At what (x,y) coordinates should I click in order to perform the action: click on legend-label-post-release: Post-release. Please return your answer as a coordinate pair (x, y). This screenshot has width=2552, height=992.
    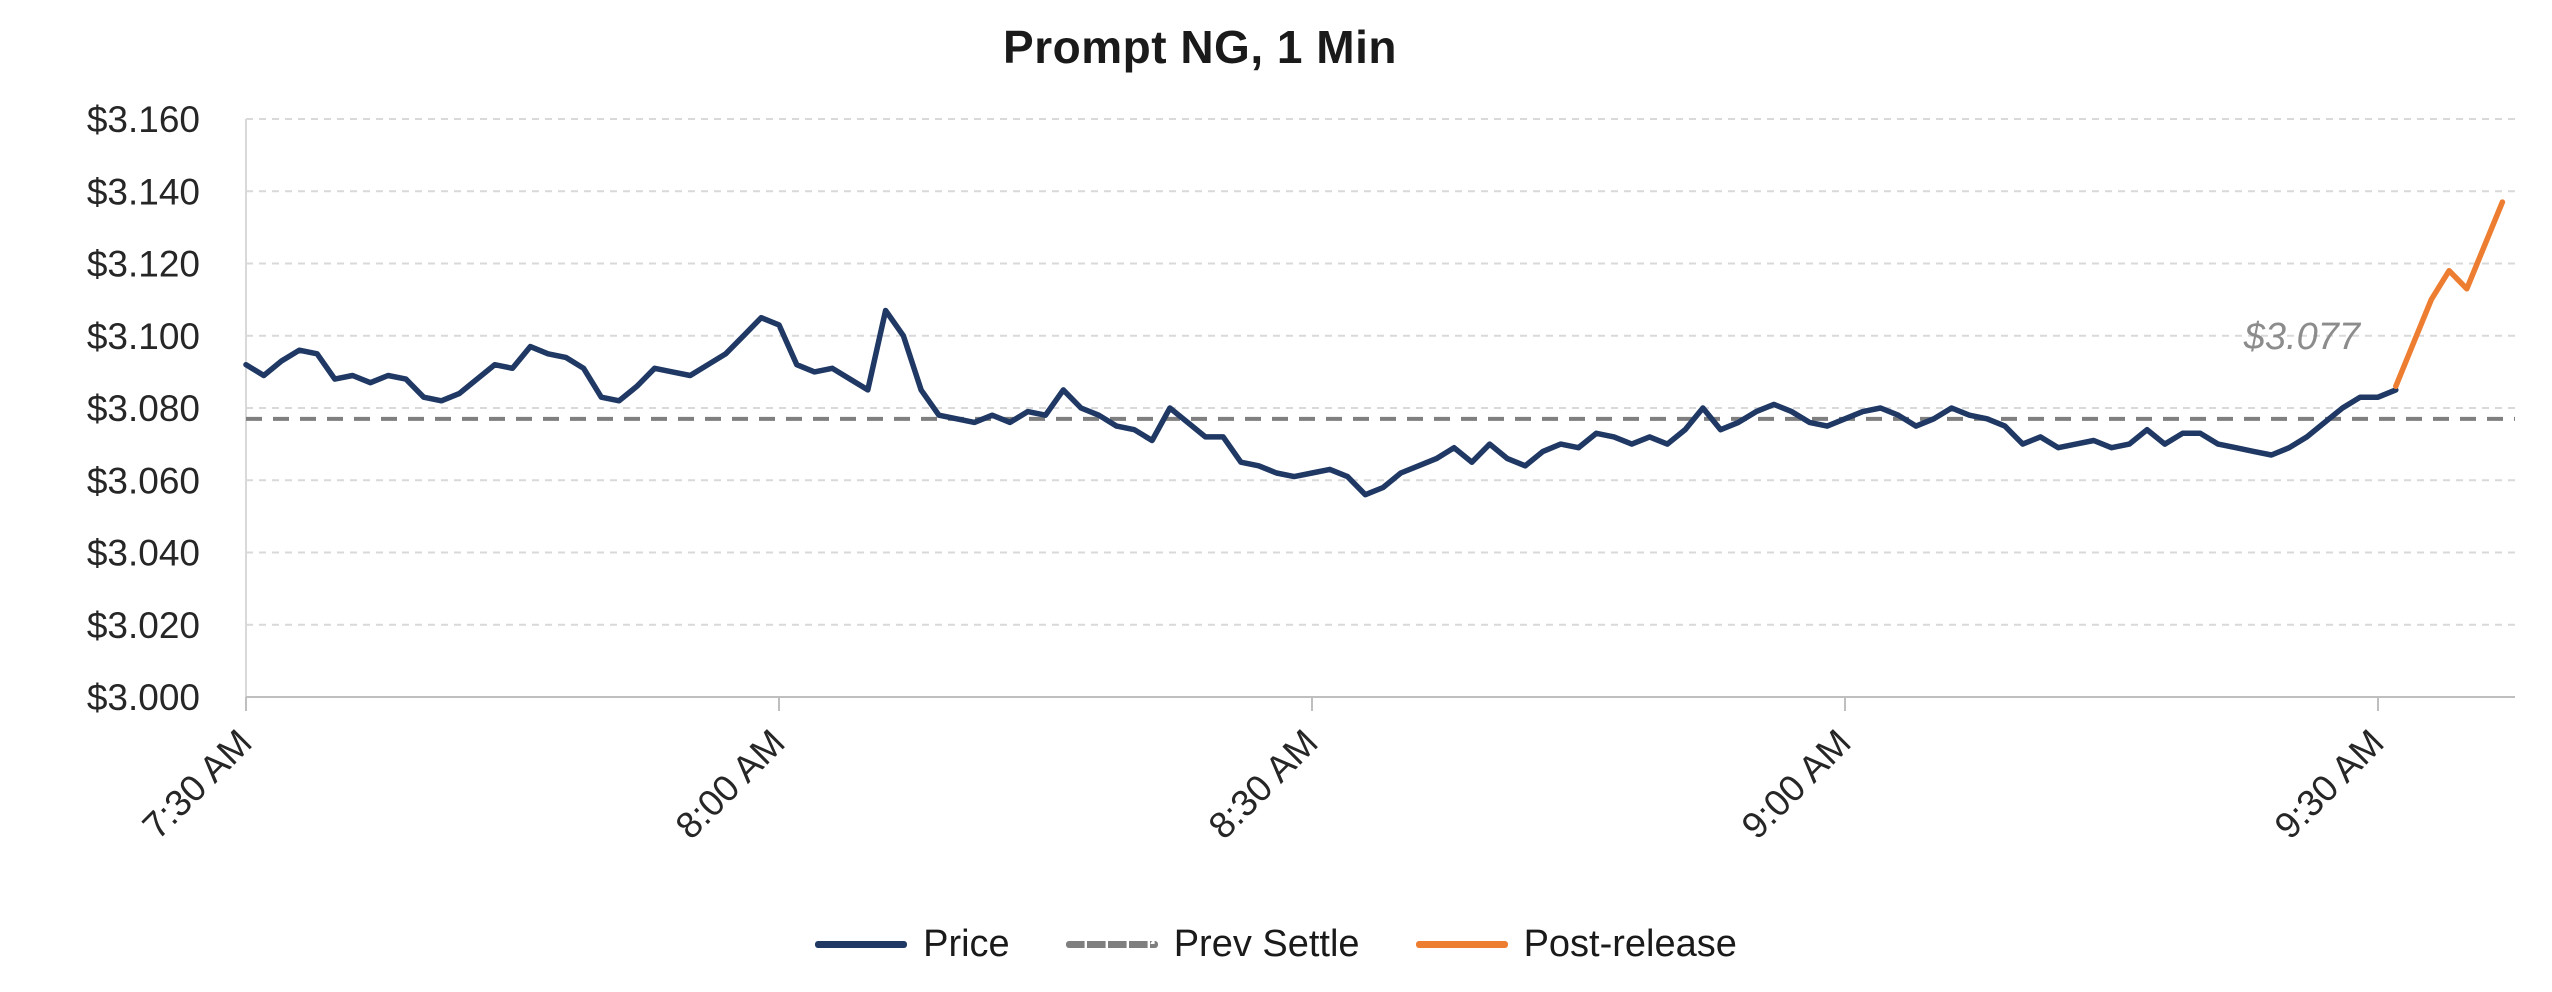
    Looking at the image, I should click on (1630, 943).